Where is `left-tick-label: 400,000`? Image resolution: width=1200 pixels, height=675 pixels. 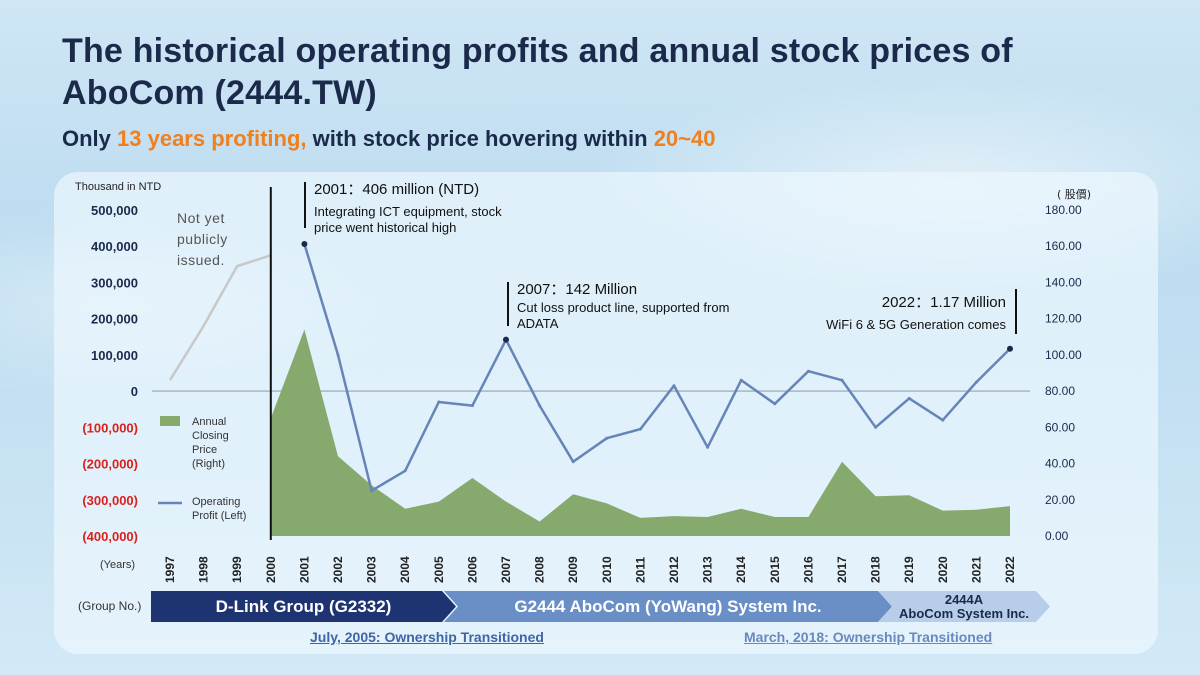
left-tick-label: 400,000 is located at coordinates (114, 246).